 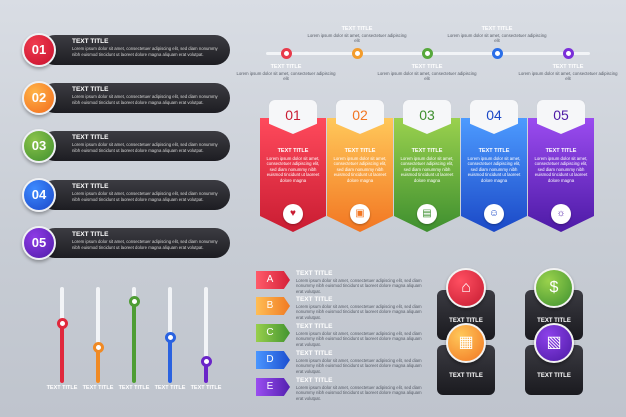 I want to click on lettered-item-tab: E, so click(x=273, y=387).